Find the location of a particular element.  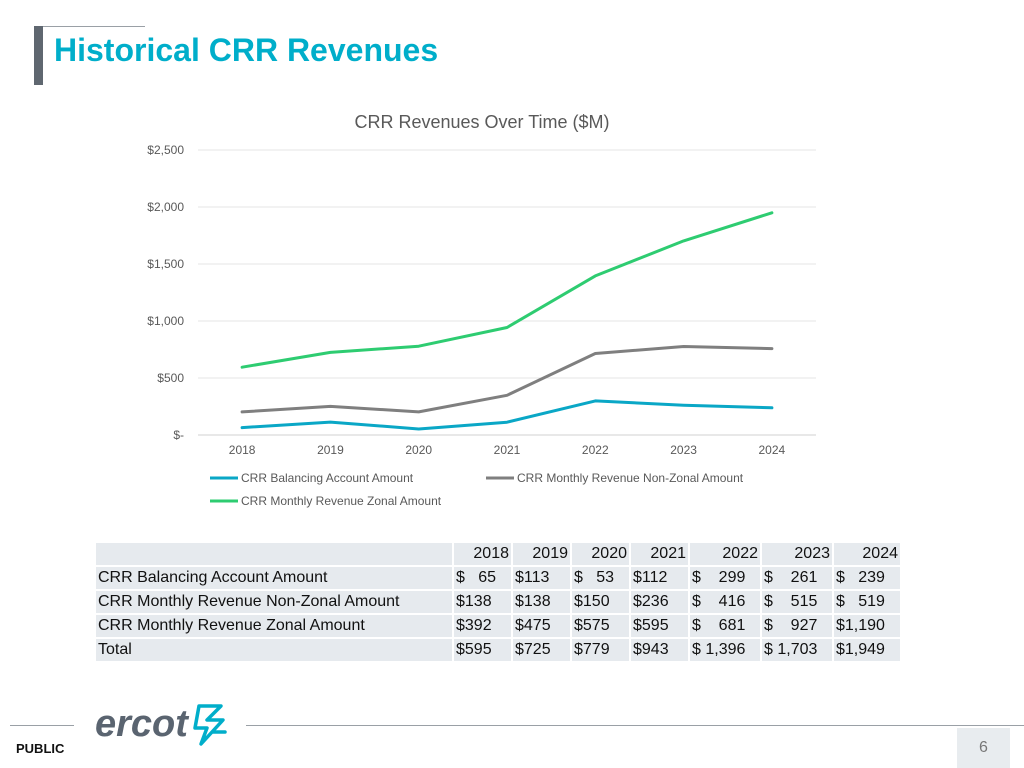

page-number: 6 is located at coordinates (983, 747).